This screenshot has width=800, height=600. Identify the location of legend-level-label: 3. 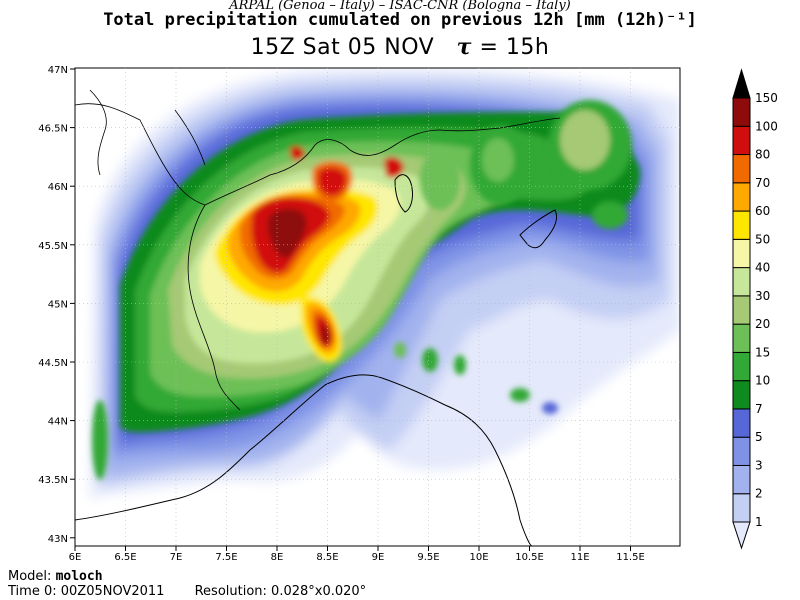
(759, 465).